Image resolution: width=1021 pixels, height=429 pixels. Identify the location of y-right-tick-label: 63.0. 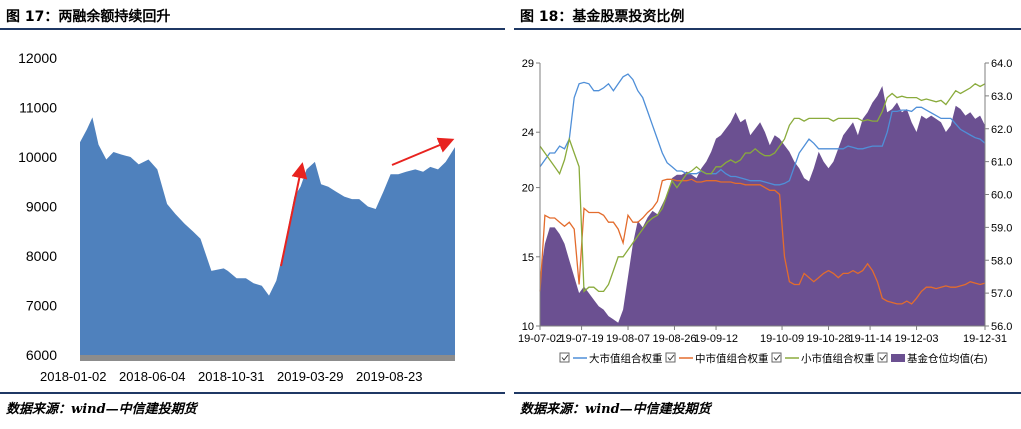
(1001, 97).